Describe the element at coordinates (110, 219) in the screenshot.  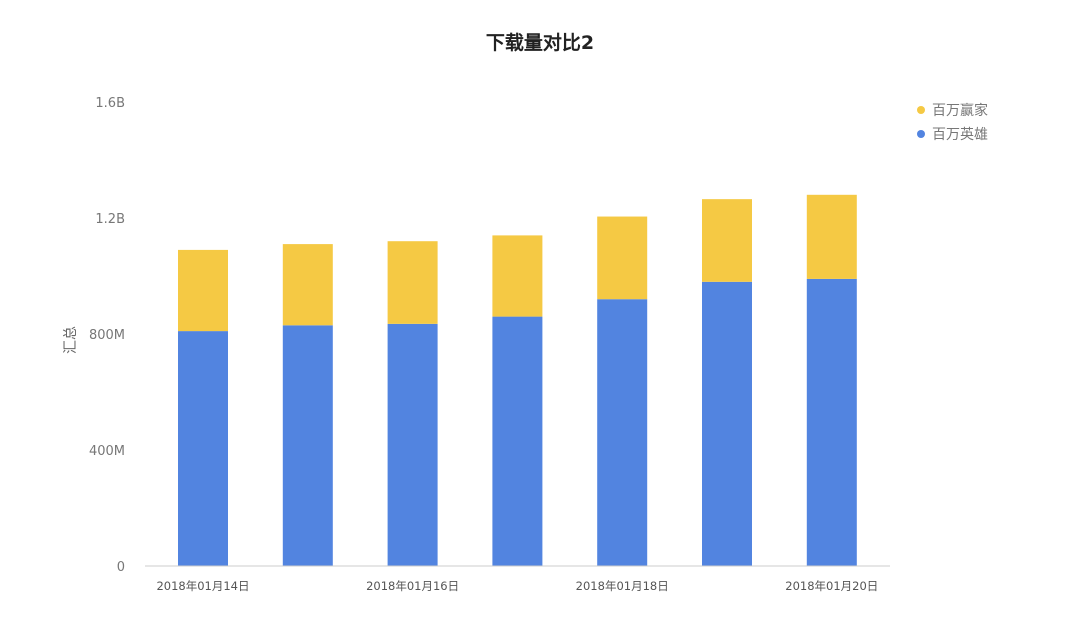
I see `y-tick-label: 1.2B` at that location.